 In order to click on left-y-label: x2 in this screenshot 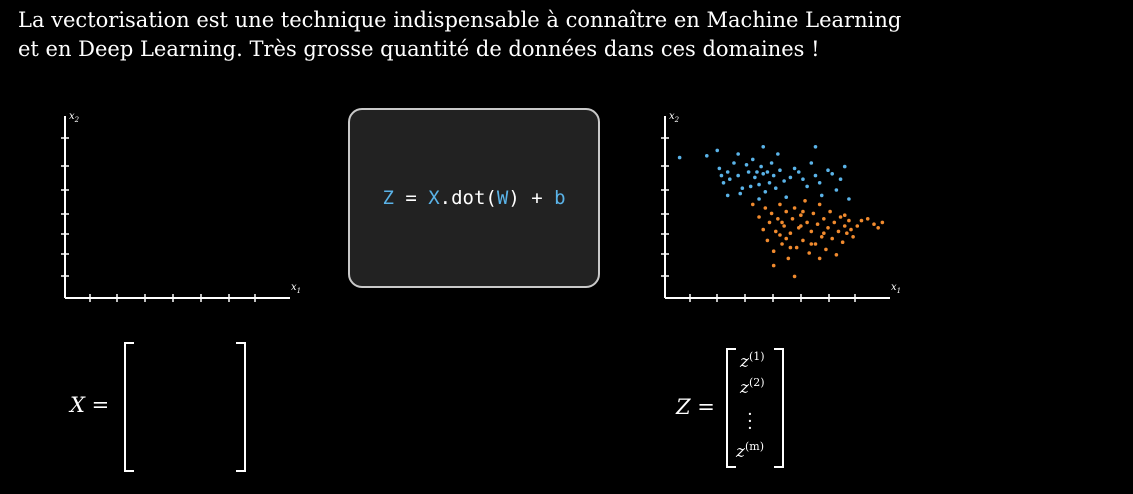, I will do `click(74, 117)`.